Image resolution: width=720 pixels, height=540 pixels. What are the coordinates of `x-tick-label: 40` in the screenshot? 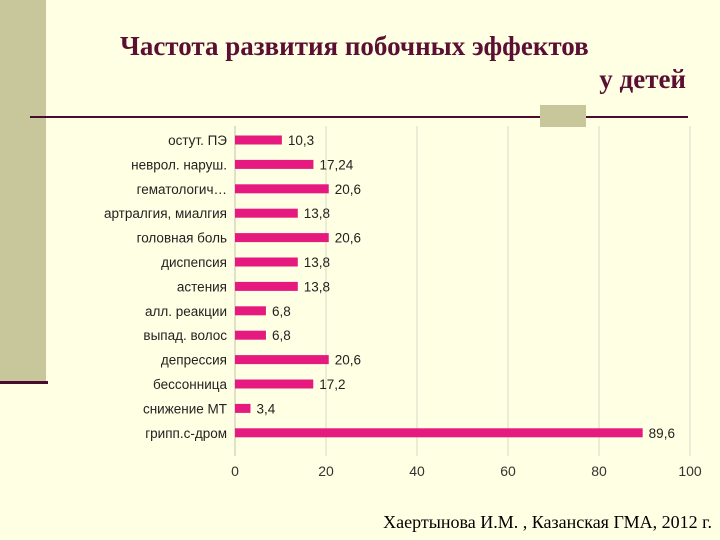 It's located at (417, 471).